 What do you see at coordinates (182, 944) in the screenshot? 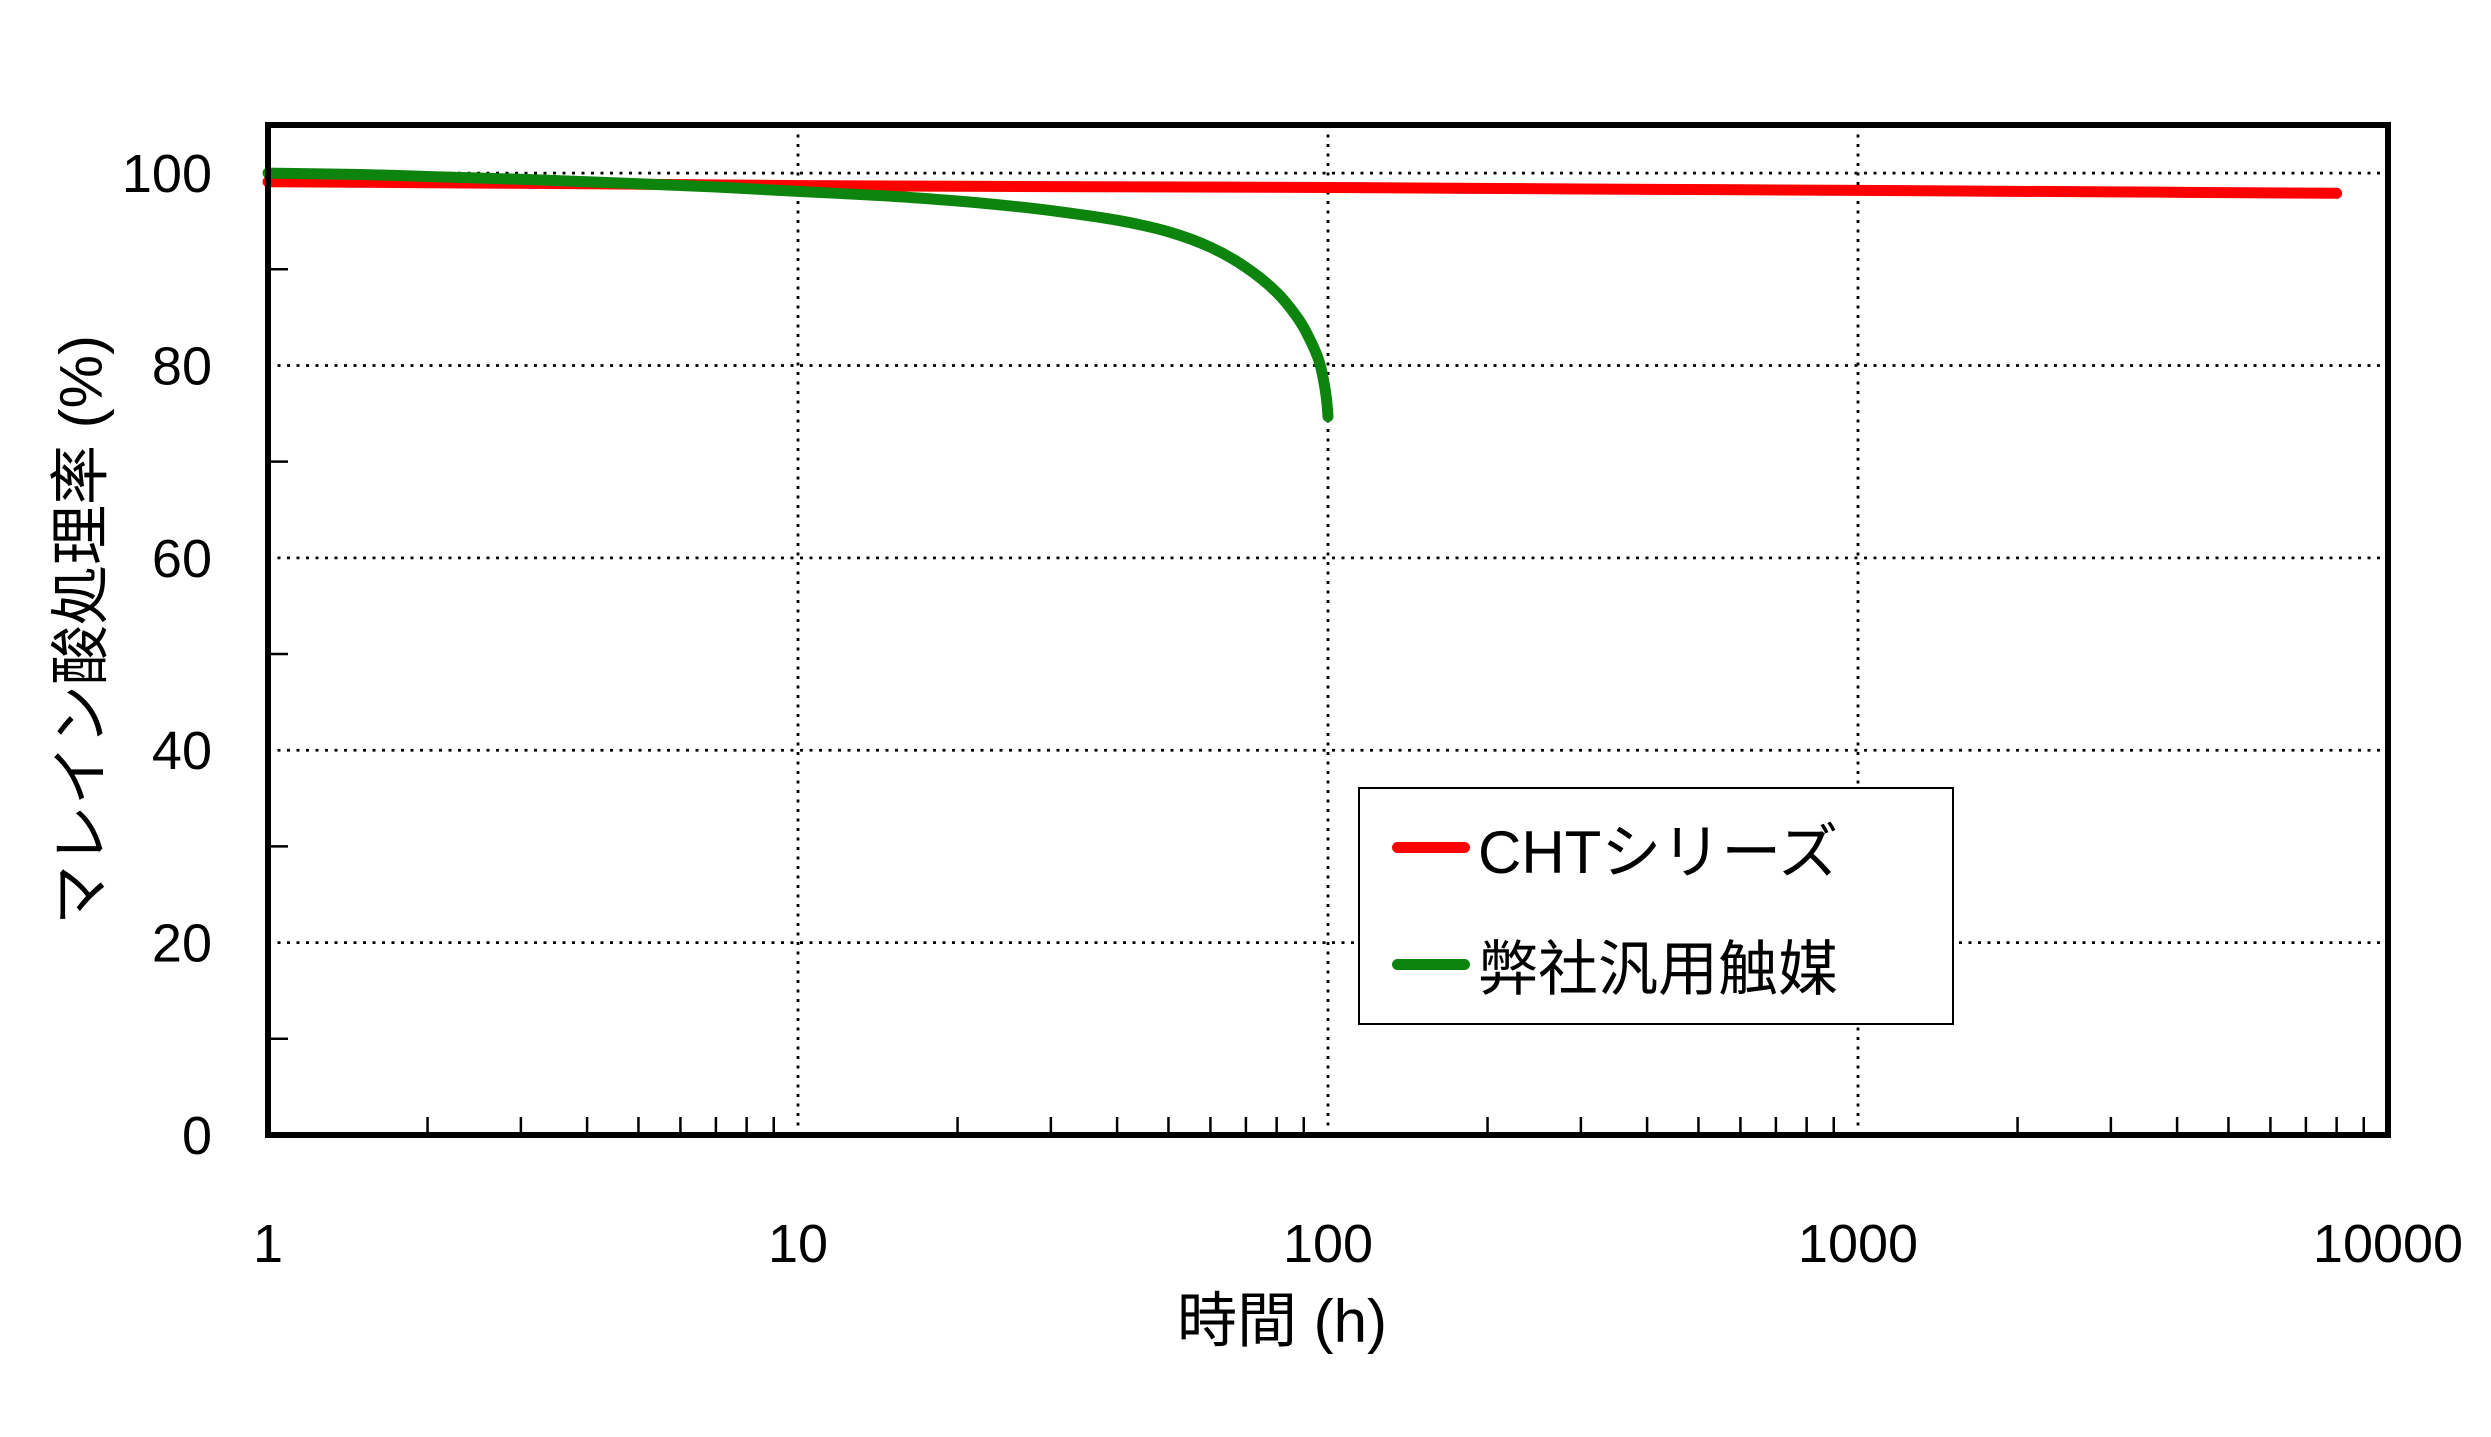
I see `y-tick-label: 20` at bounding box center [182, 944].